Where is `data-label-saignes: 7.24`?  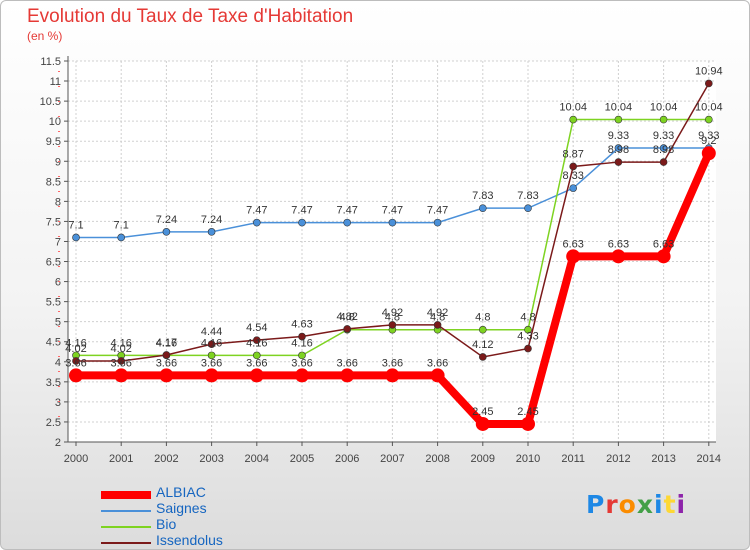
data-label-saignes: 7.24 is located at coordinates (211, 220).